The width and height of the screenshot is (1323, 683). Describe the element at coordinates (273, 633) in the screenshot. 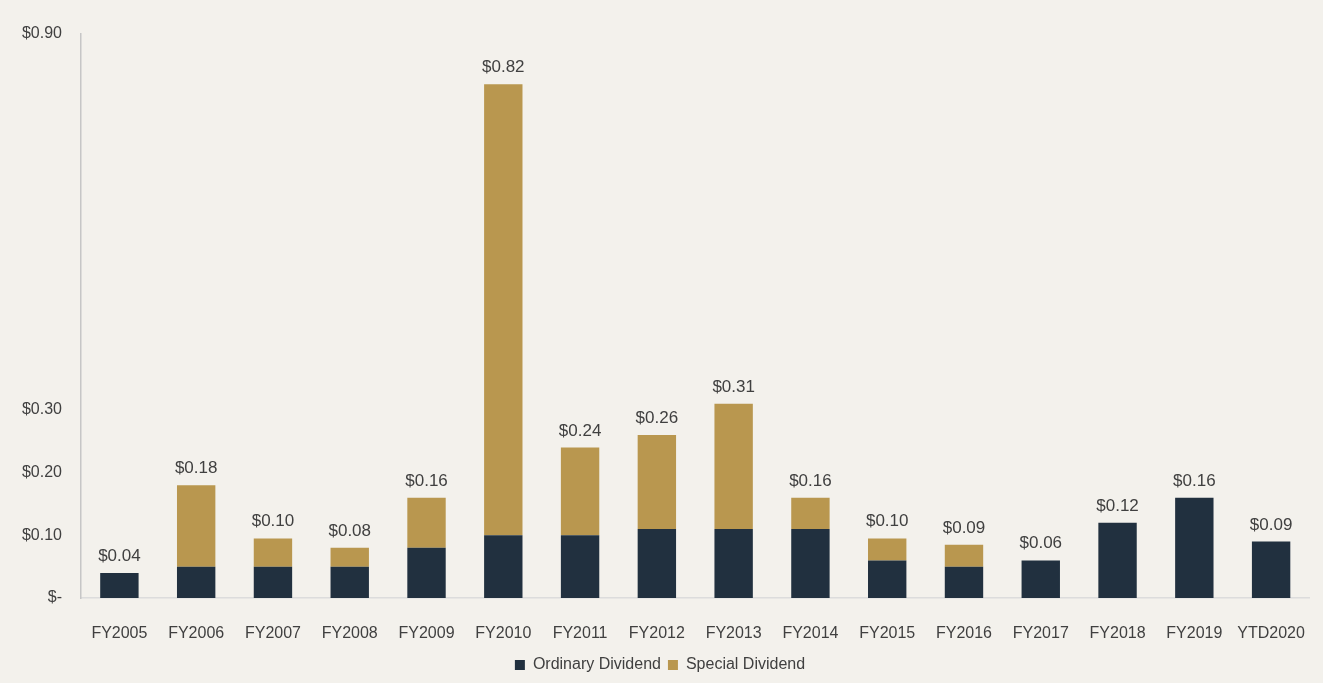

I see `x-tick-label: FY2007` at that location.